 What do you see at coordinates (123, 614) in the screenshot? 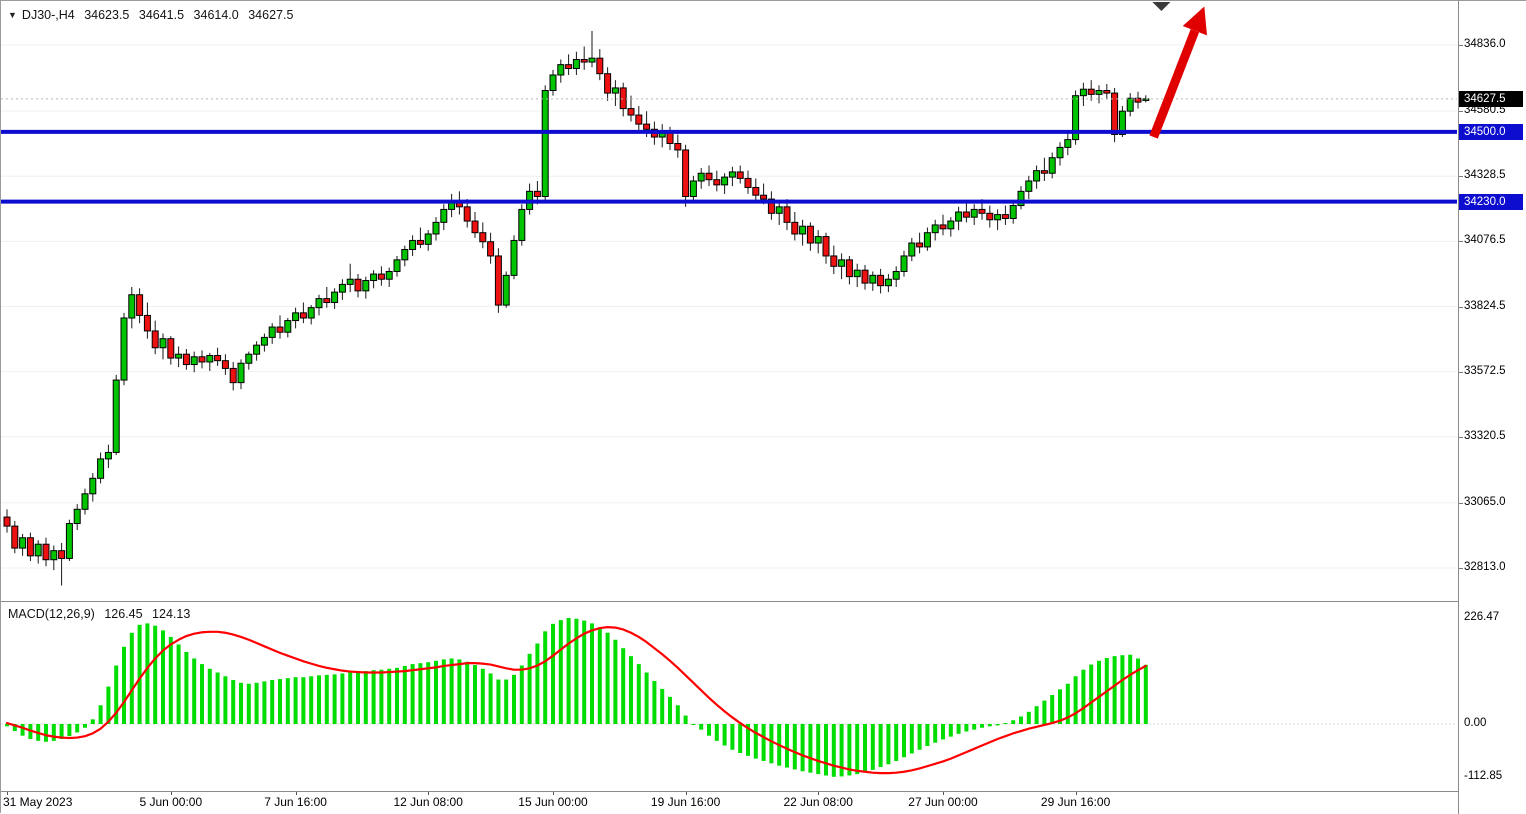
I see `macd-main-value: 126.45` at bounding box center [123, 614].